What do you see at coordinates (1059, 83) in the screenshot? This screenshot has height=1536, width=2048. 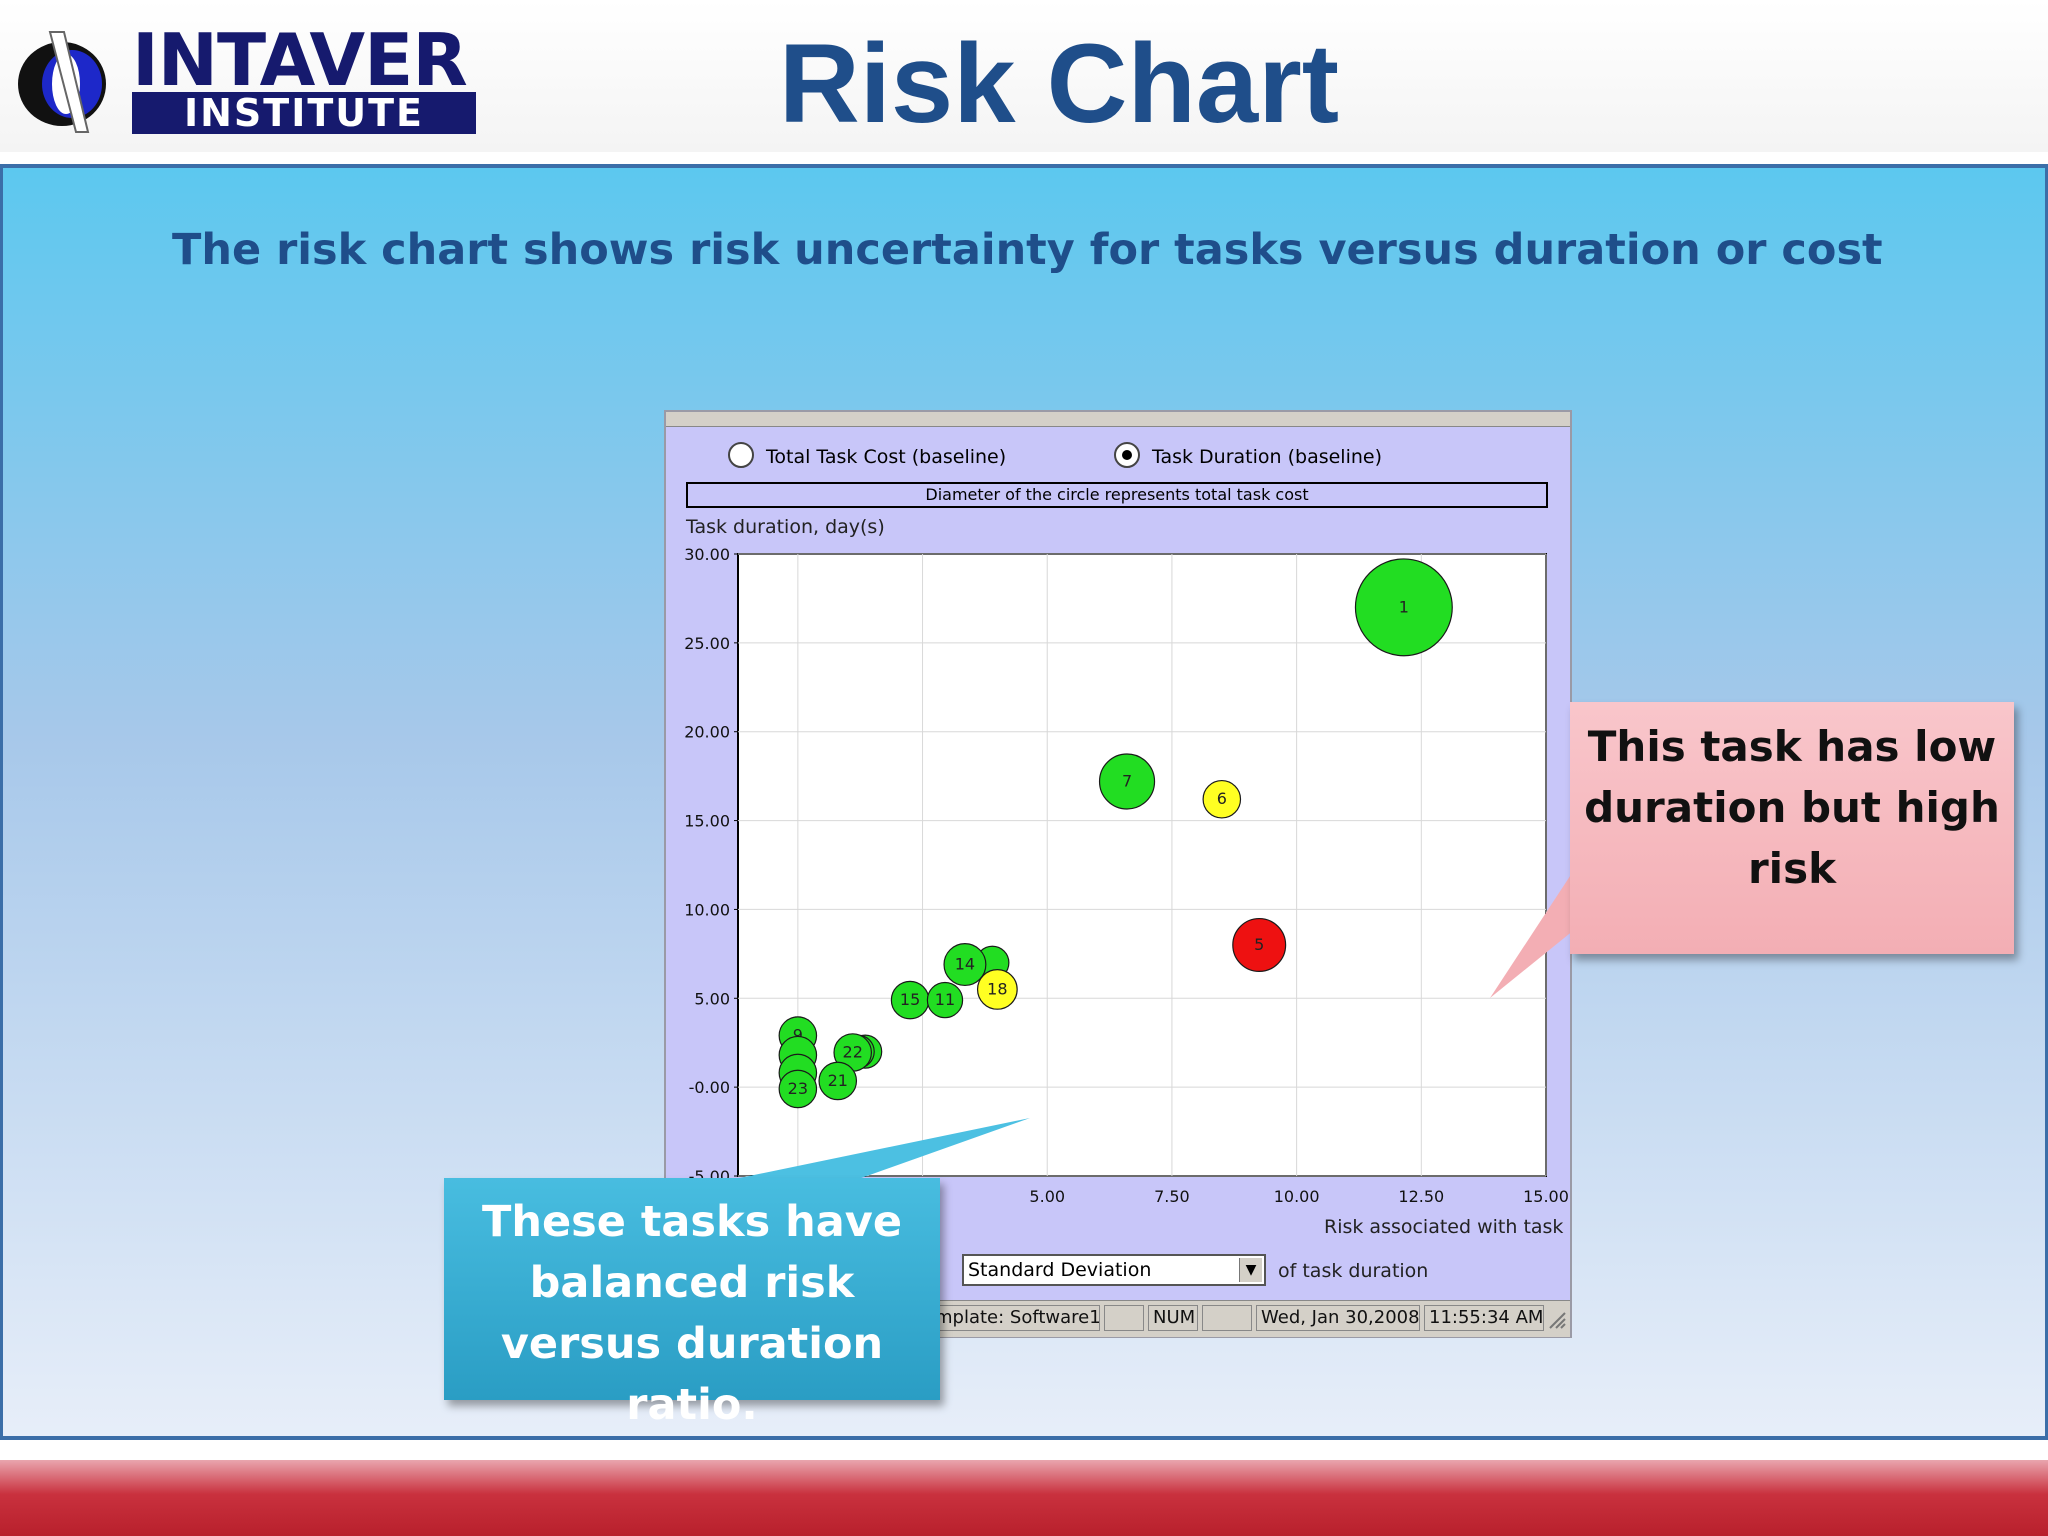 I see `page-title: Risk Chart` at bounding box center [1059, 83].